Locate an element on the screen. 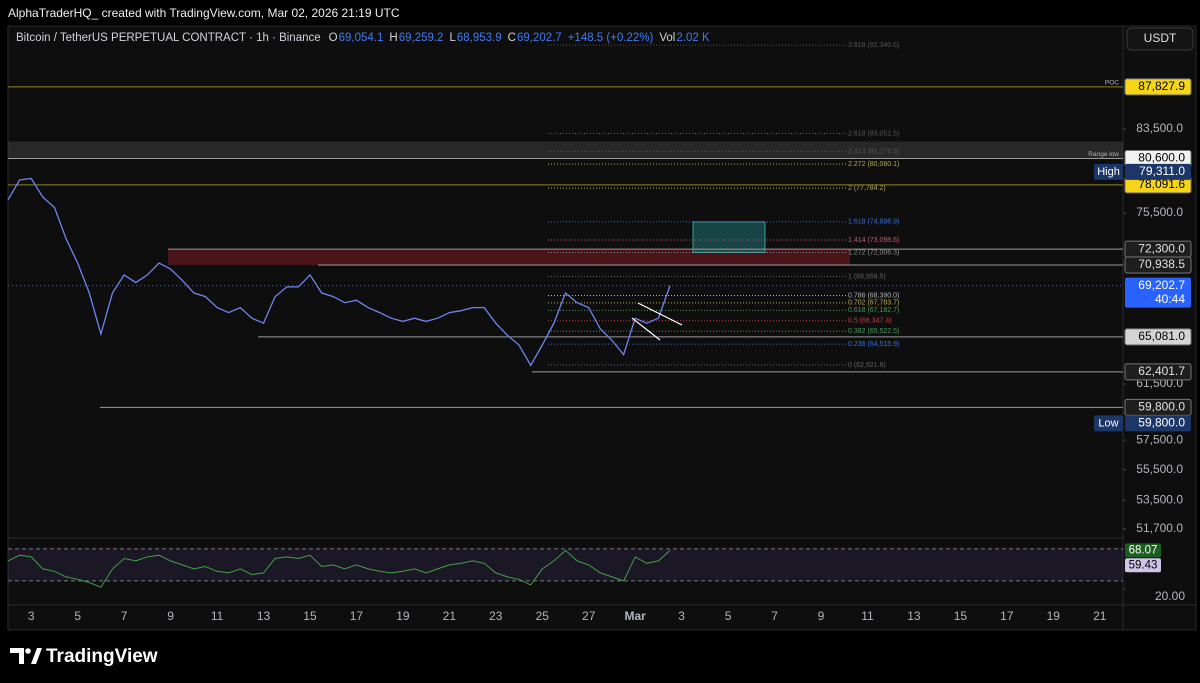  fib-label: 0.382 (65,522.5) is located at coordinates (873, 331).